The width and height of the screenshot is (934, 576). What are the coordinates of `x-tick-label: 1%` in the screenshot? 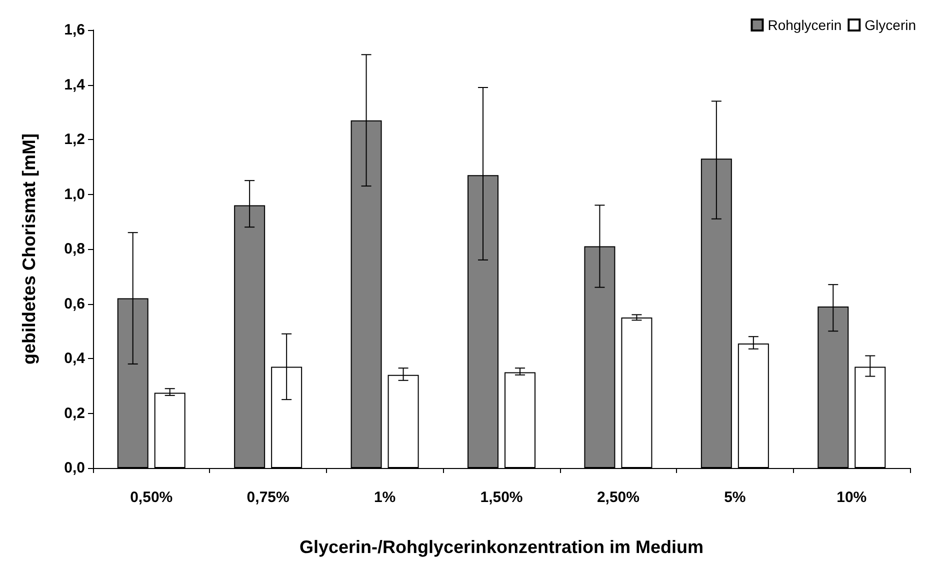 It's located at (385, 497).